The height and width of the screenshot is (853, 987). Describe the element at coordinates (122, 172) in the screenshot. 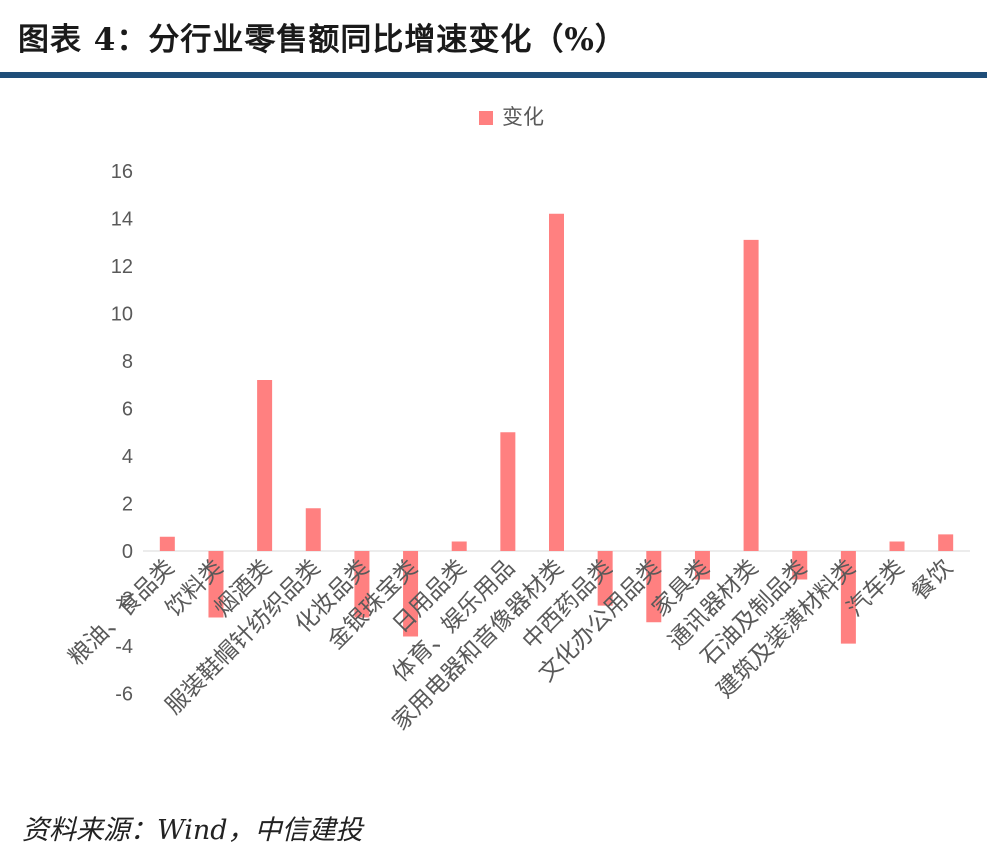

I see `y-tick-label: 16` at that location.